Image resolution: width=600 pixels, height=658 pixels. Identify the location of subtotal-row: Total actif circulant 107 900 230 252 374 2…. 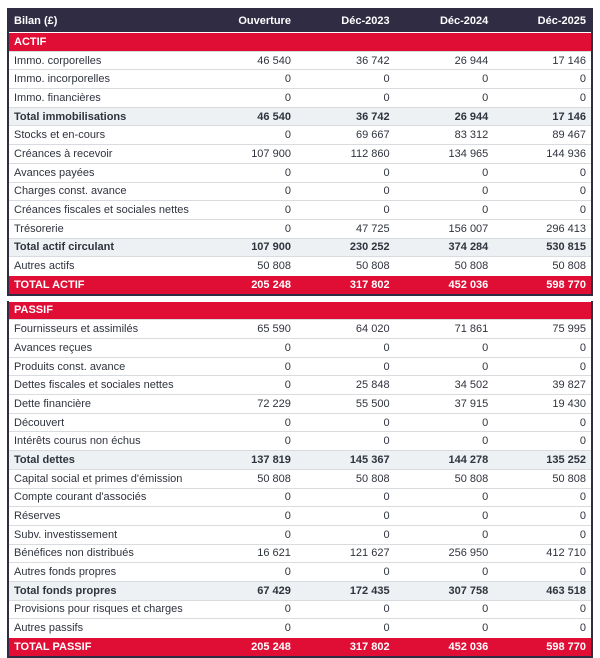
(300, 247).